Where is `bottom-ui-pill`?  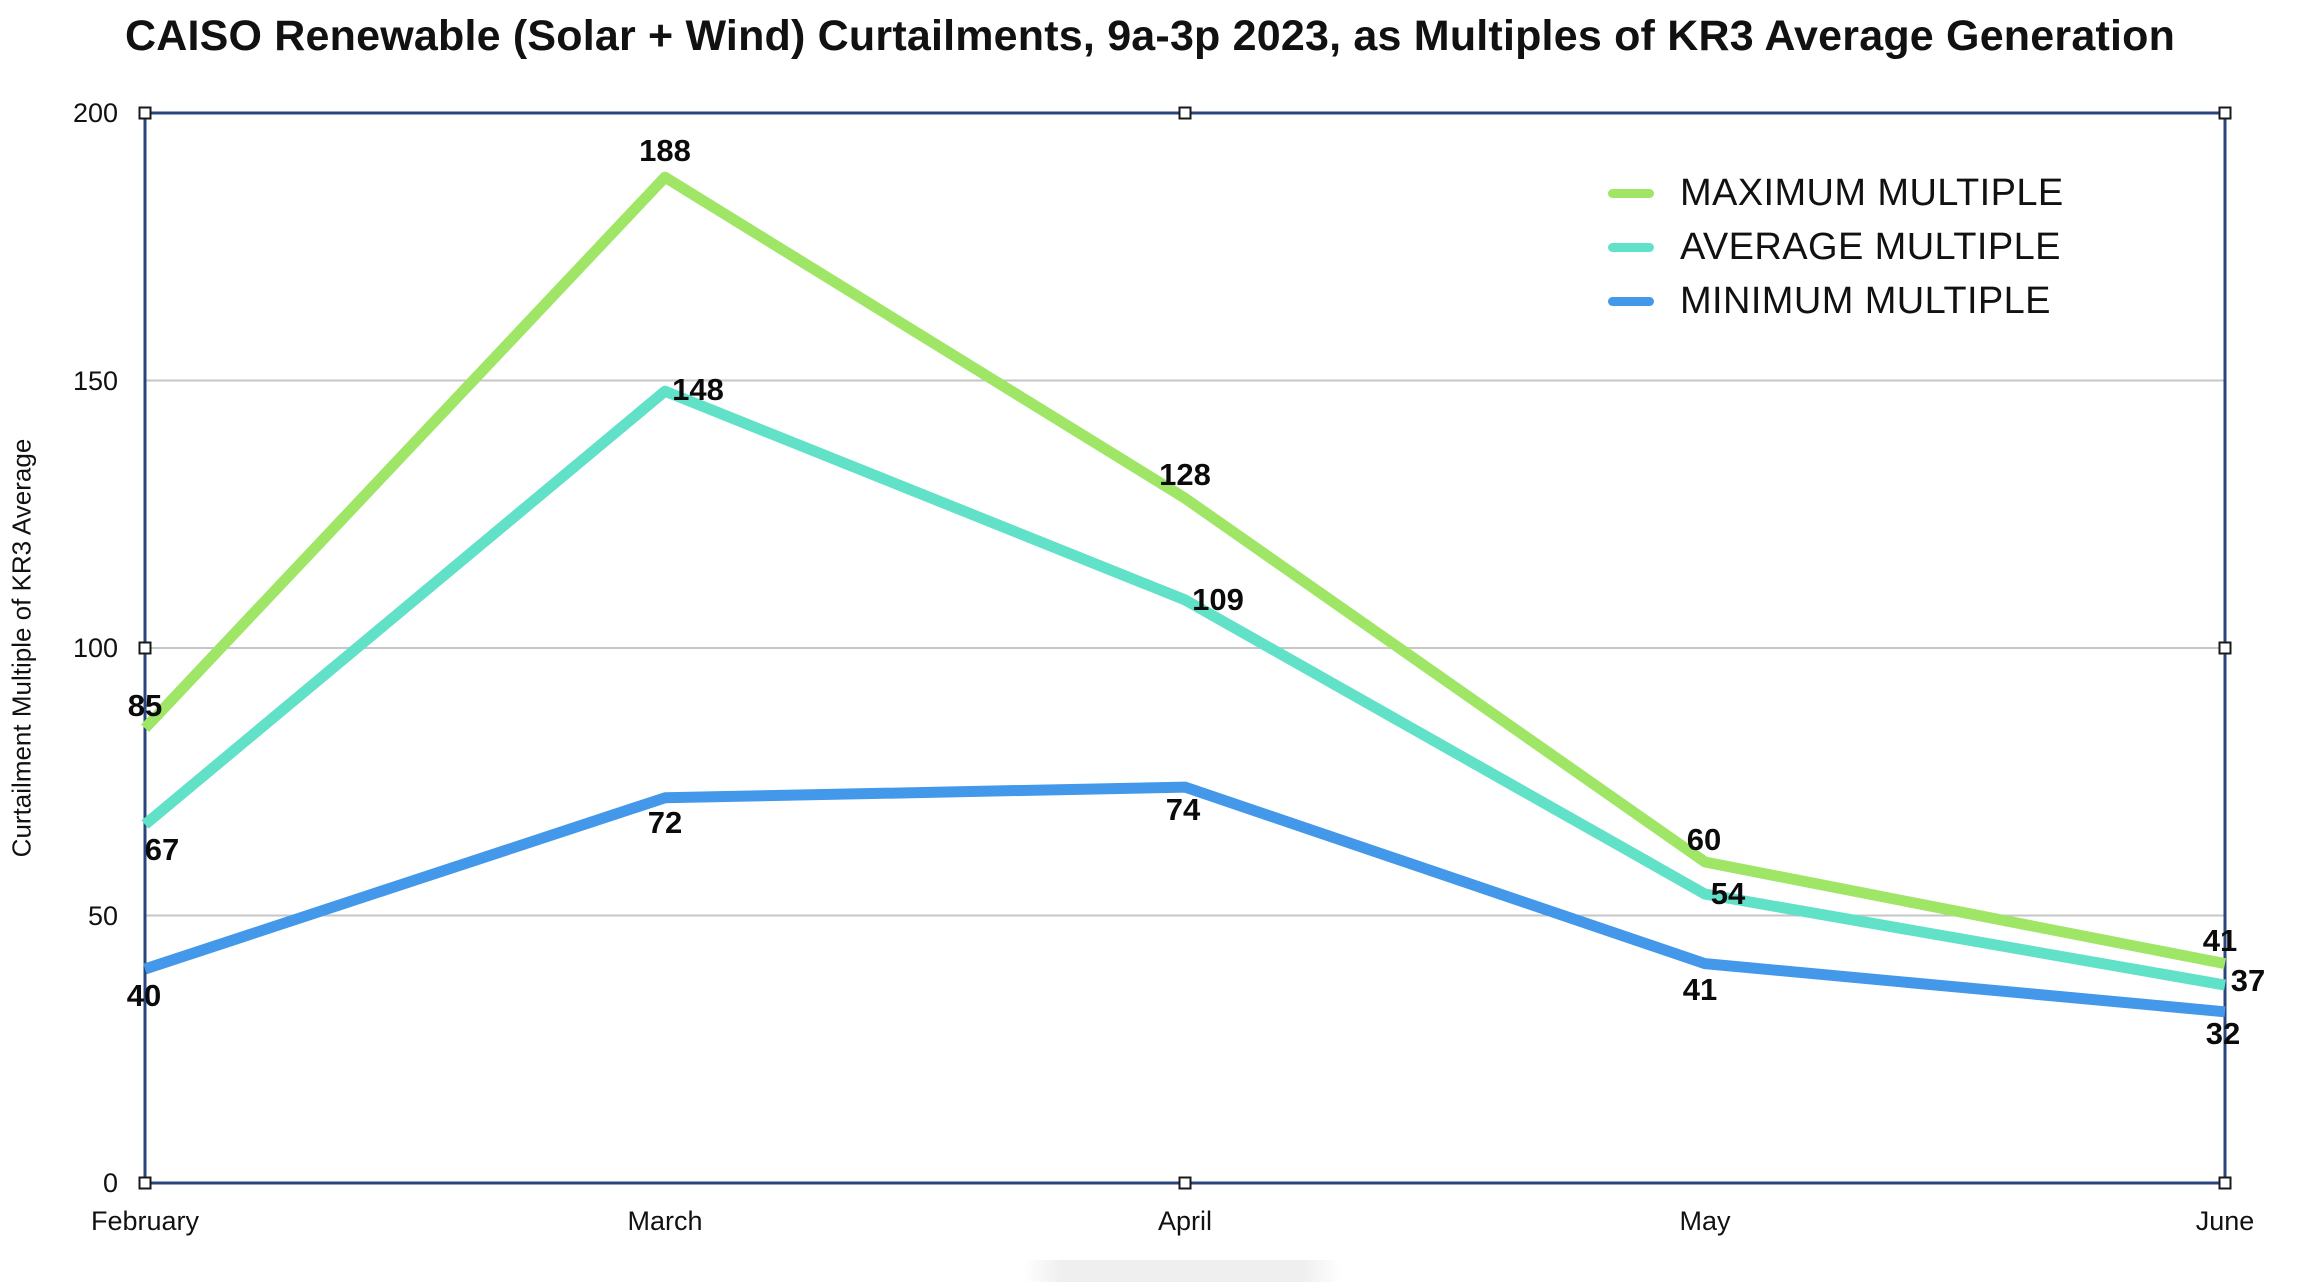 bottom-ui-pill is located at coordinates (1182, 1271).